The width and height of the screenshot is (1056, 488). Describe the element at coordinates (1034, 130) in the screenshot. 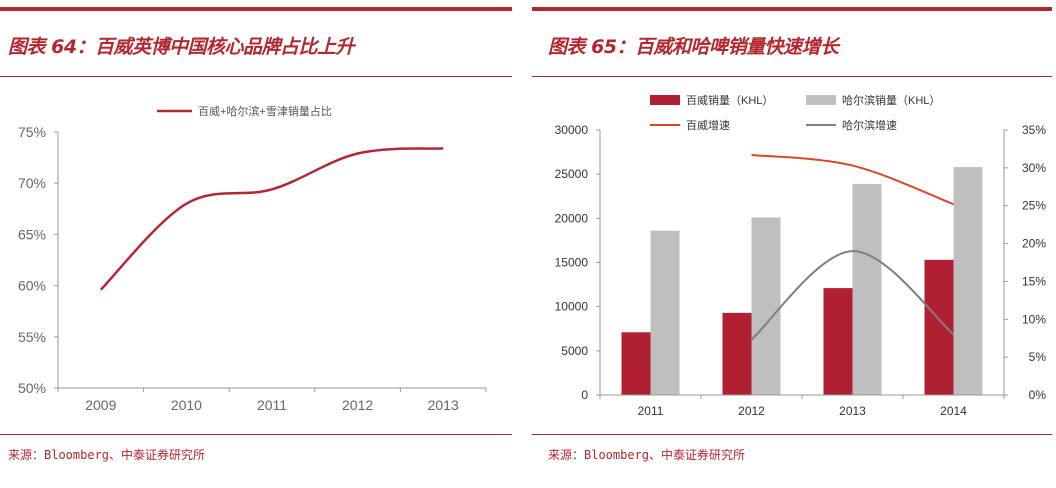

I see `right-y-tick-label: 35%` at that location.